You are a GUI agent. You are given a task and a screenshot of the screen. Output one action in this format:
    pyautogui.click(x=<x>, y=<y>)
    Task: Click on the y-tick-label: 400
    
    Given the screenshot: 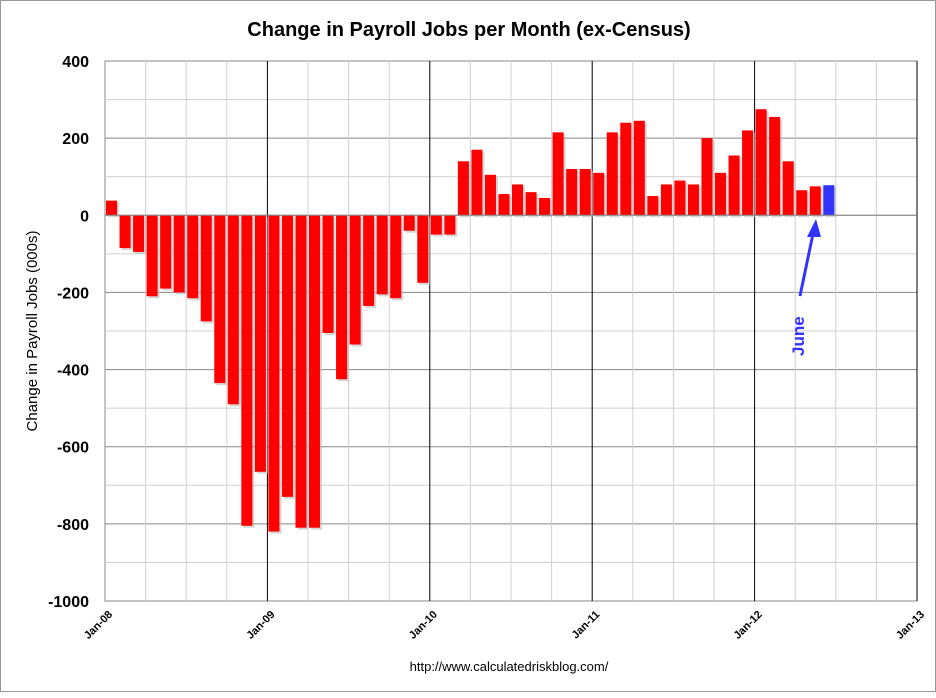 What is the action you would take?
    pyautogui.click(x=75, y=62)
    